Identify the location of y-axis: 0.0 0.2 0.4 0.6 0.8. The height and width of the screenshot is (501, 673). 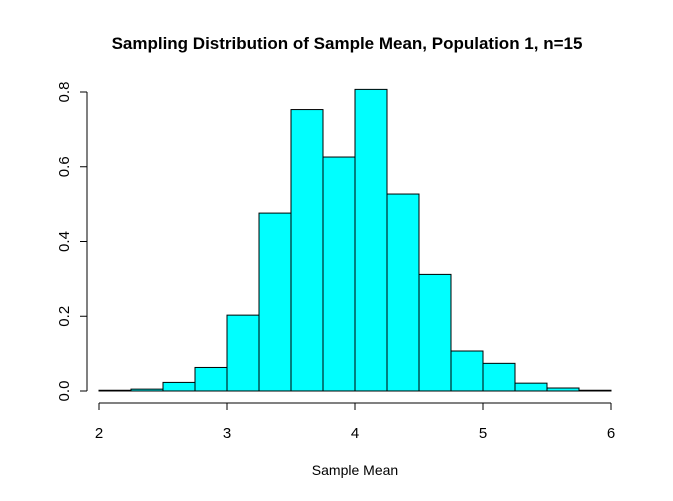
(72, 242).